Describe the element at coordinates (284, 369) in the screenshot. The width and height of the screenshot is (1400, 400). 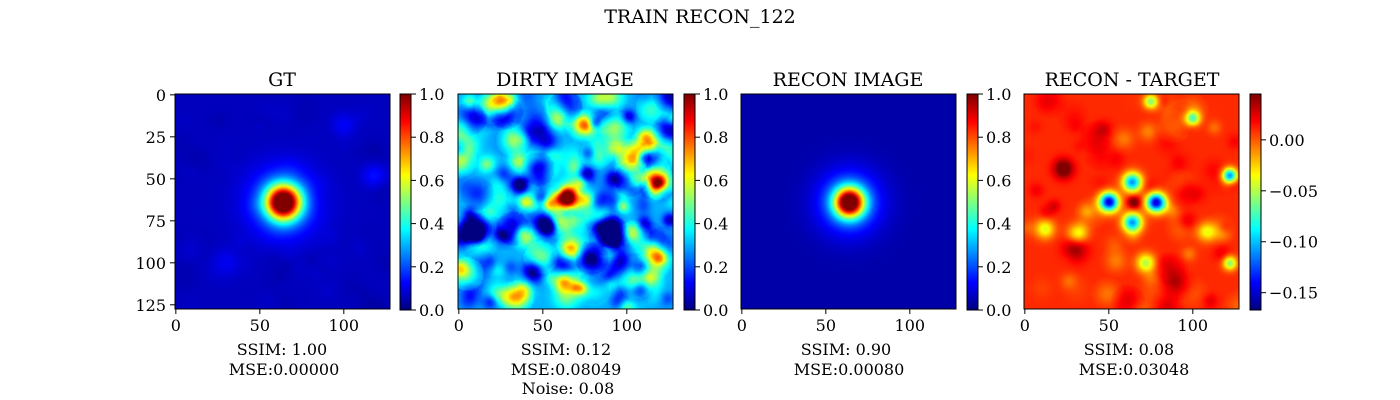
I see `caption-line-2: MSE:0.00000` at that location.